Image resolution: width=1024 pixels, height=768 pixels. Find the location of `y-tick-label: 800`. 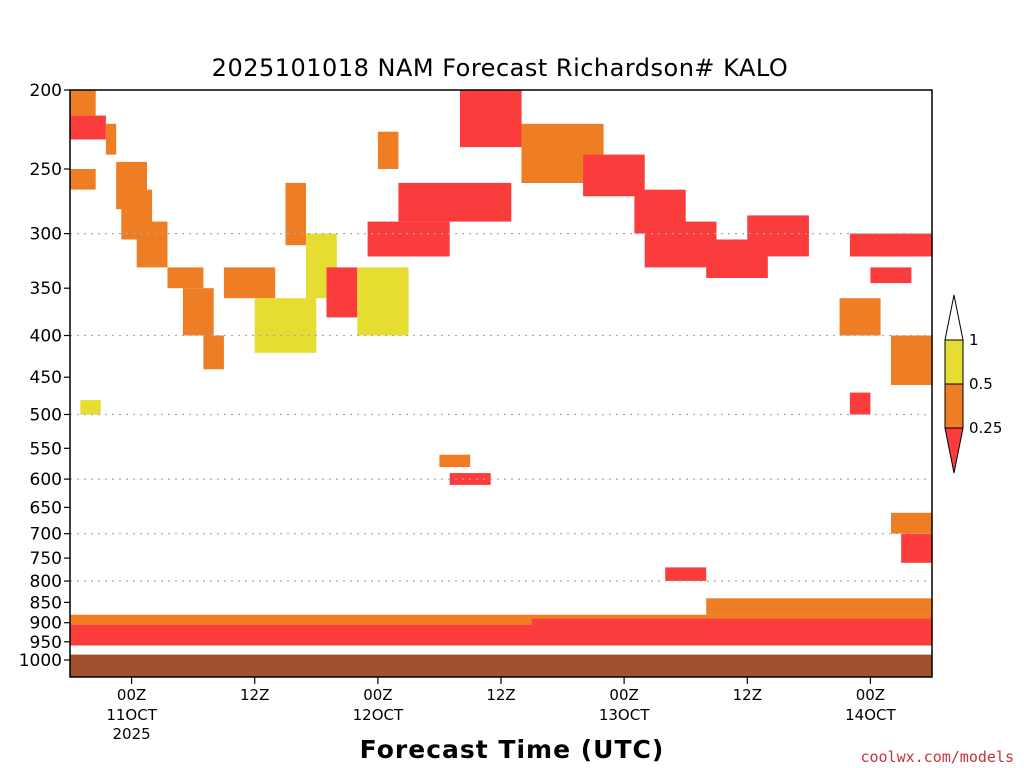

y-tick-label: 800 is located at coordinates (46, 582).